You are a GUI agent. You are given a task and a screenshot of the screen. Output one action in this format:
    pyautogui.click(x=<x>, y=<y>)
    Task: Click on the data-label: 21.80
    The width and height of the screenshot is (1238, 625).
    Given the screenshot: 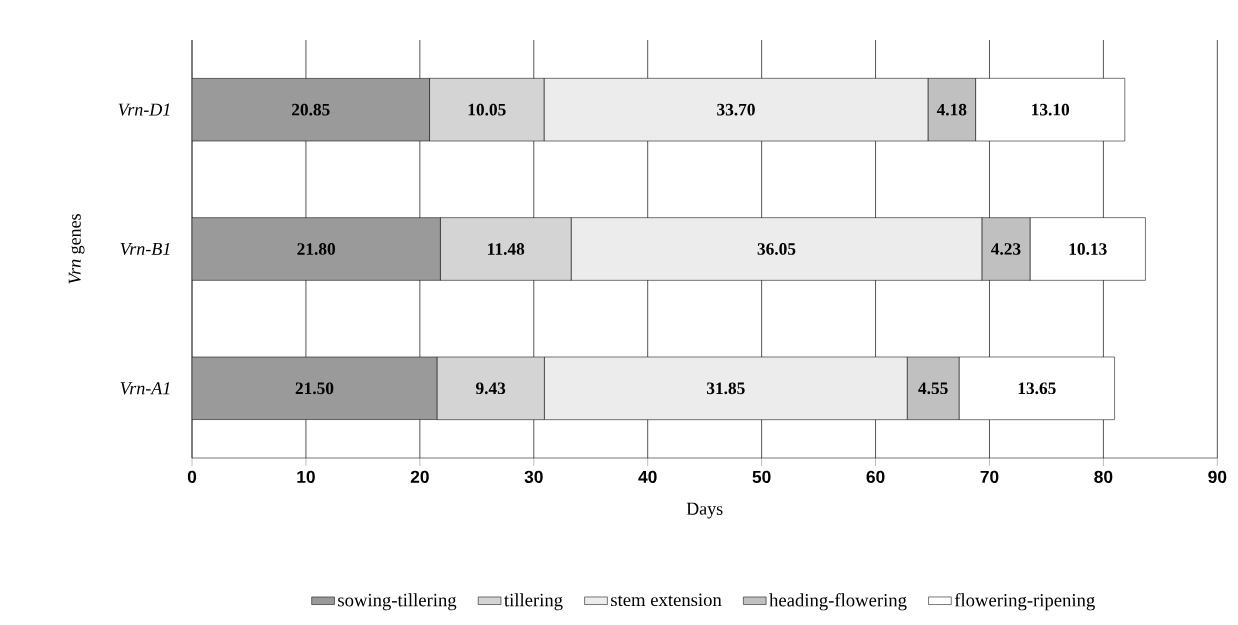 What is the action you would take?
    pyautogui.click(x=316, y=249)
    